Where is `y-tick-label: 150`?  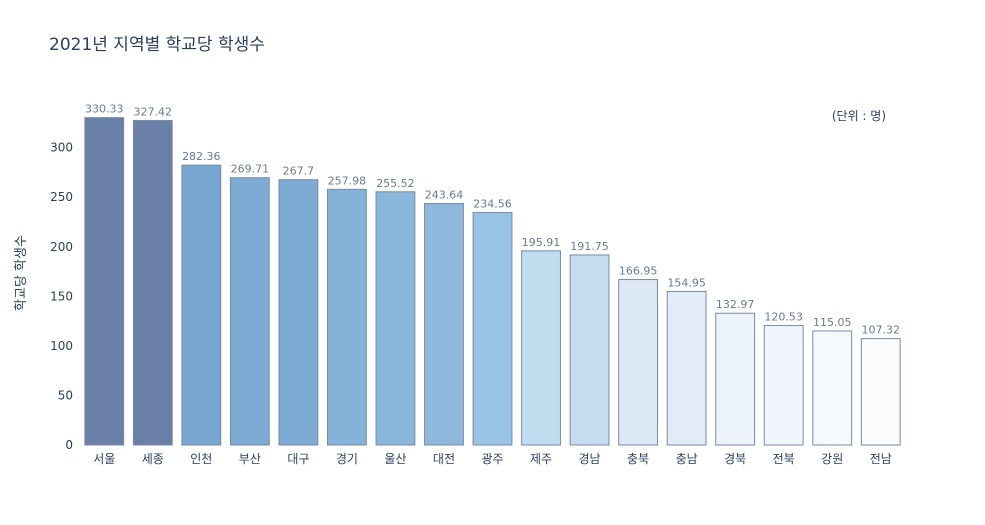 y-tick-label: 150 is located at coordinates (61, 296).